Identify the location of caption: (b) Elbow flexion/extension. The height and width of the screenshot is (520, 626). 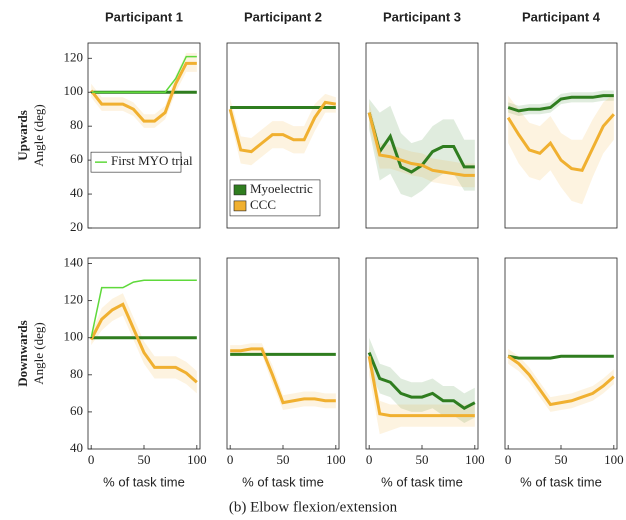
(313, 507).